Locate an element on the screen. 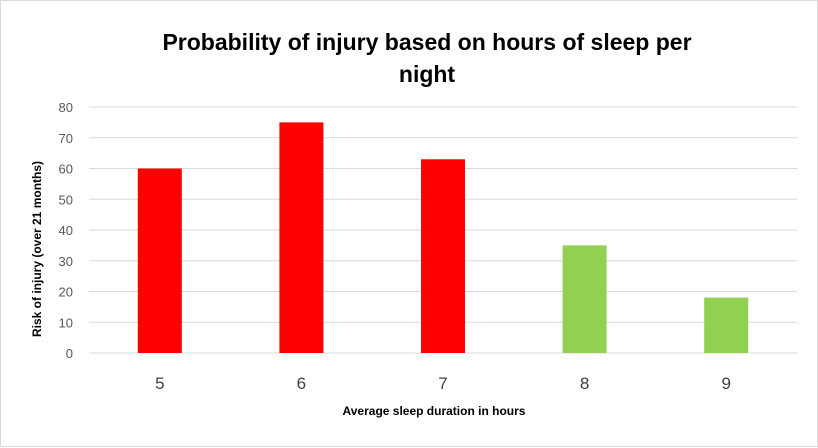 The height and width of the screenshot is (448, 818). x-tick-label: 9 is located at coordinates (725, 383).